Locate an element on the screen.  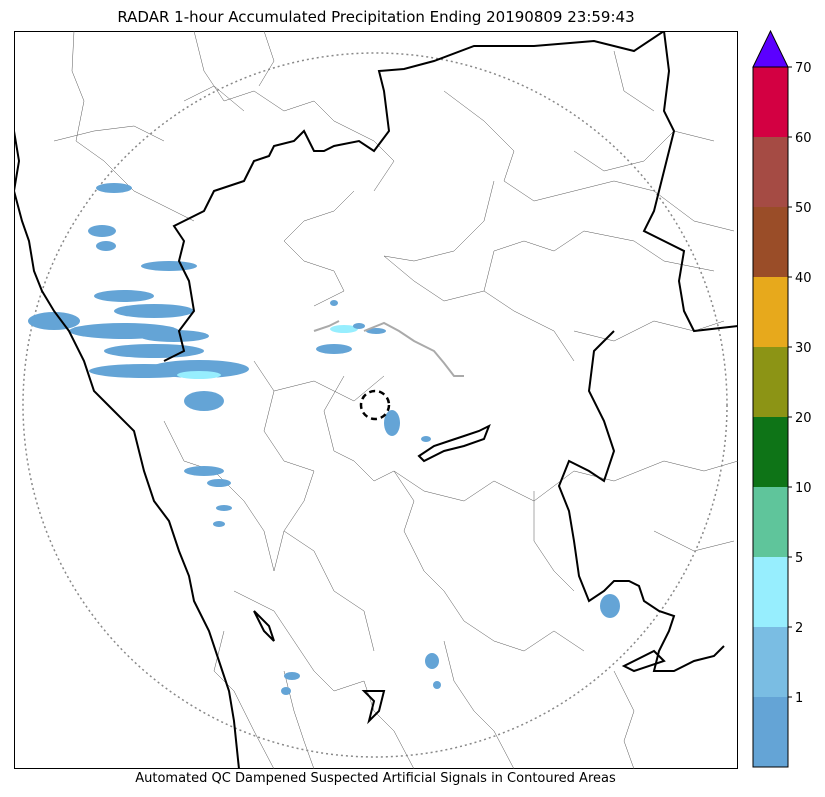
colorbar-tick-label: 10 is located at coordinates (803, 488).